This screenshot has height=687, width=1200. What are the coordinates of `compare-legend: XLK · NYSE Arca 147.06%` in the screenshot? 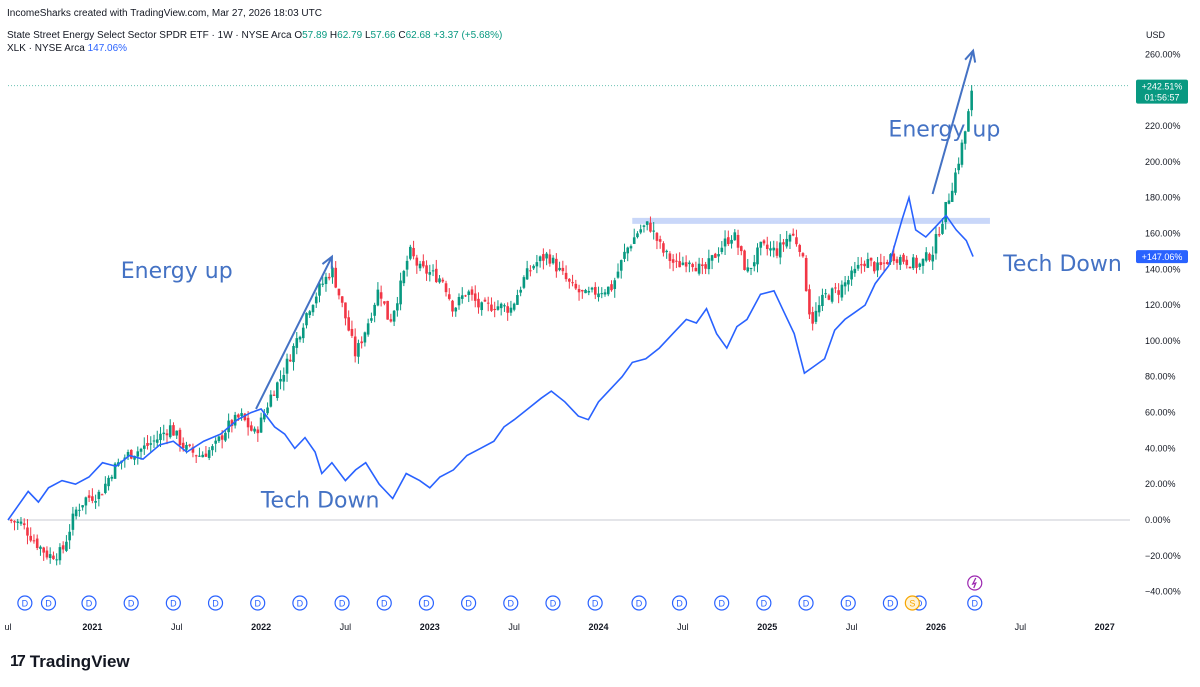 It's located at (67, 48).